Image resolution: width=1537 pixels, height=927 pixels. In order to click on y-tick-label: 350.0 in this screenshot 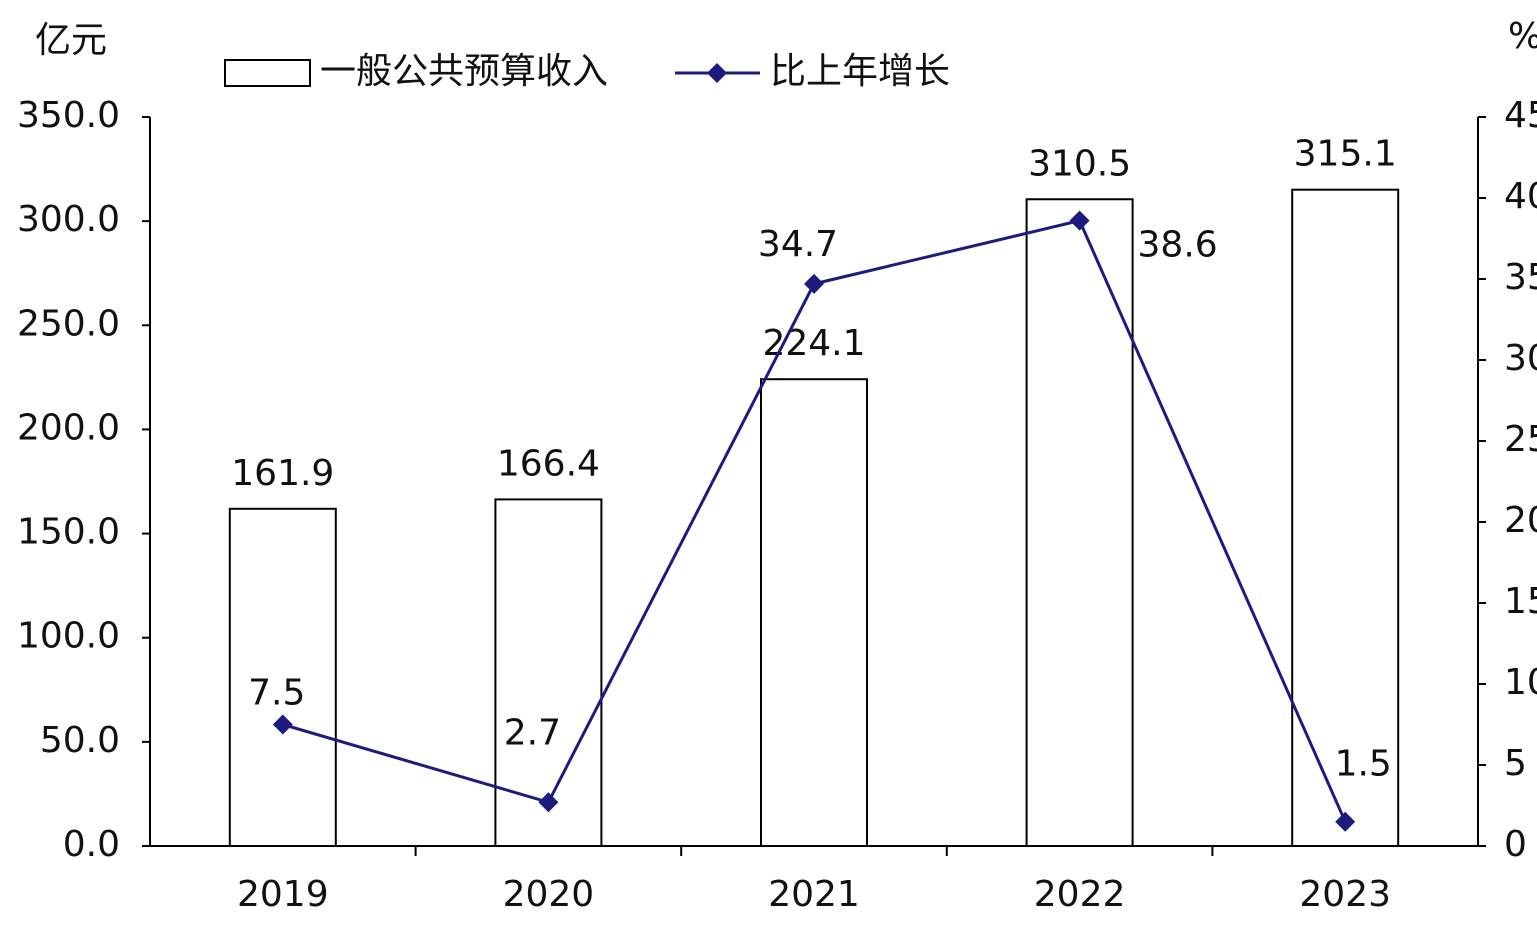, I will do `click(68, 115)`.